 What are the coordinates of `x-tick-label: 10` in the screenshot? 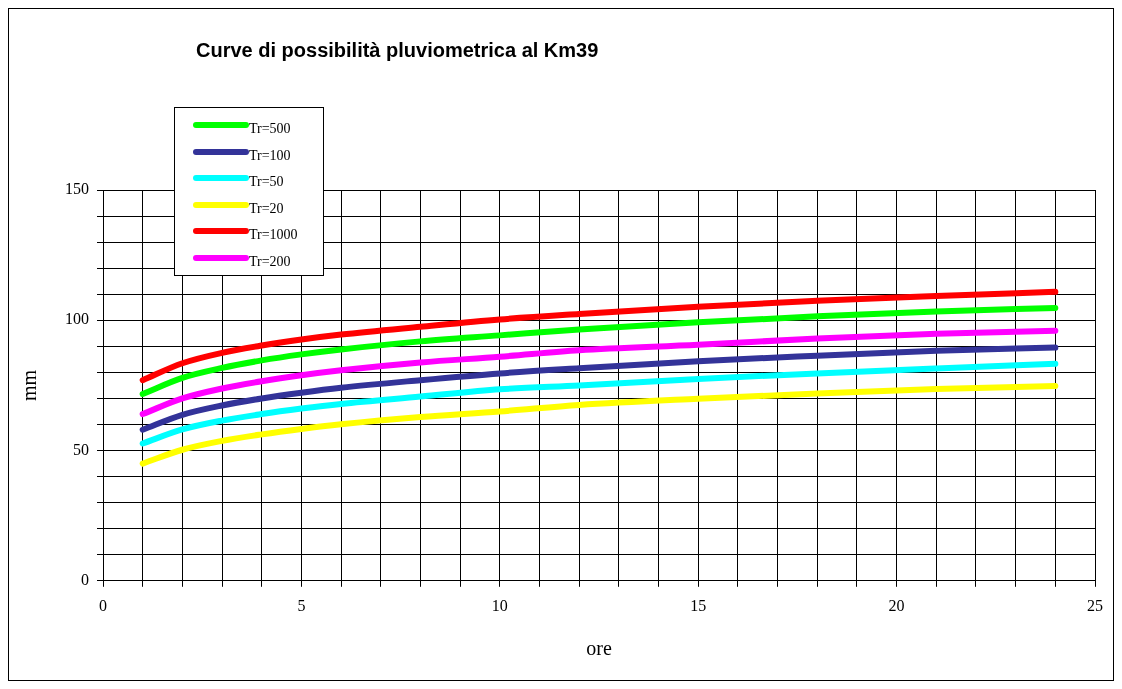 It's located at (499, 605).